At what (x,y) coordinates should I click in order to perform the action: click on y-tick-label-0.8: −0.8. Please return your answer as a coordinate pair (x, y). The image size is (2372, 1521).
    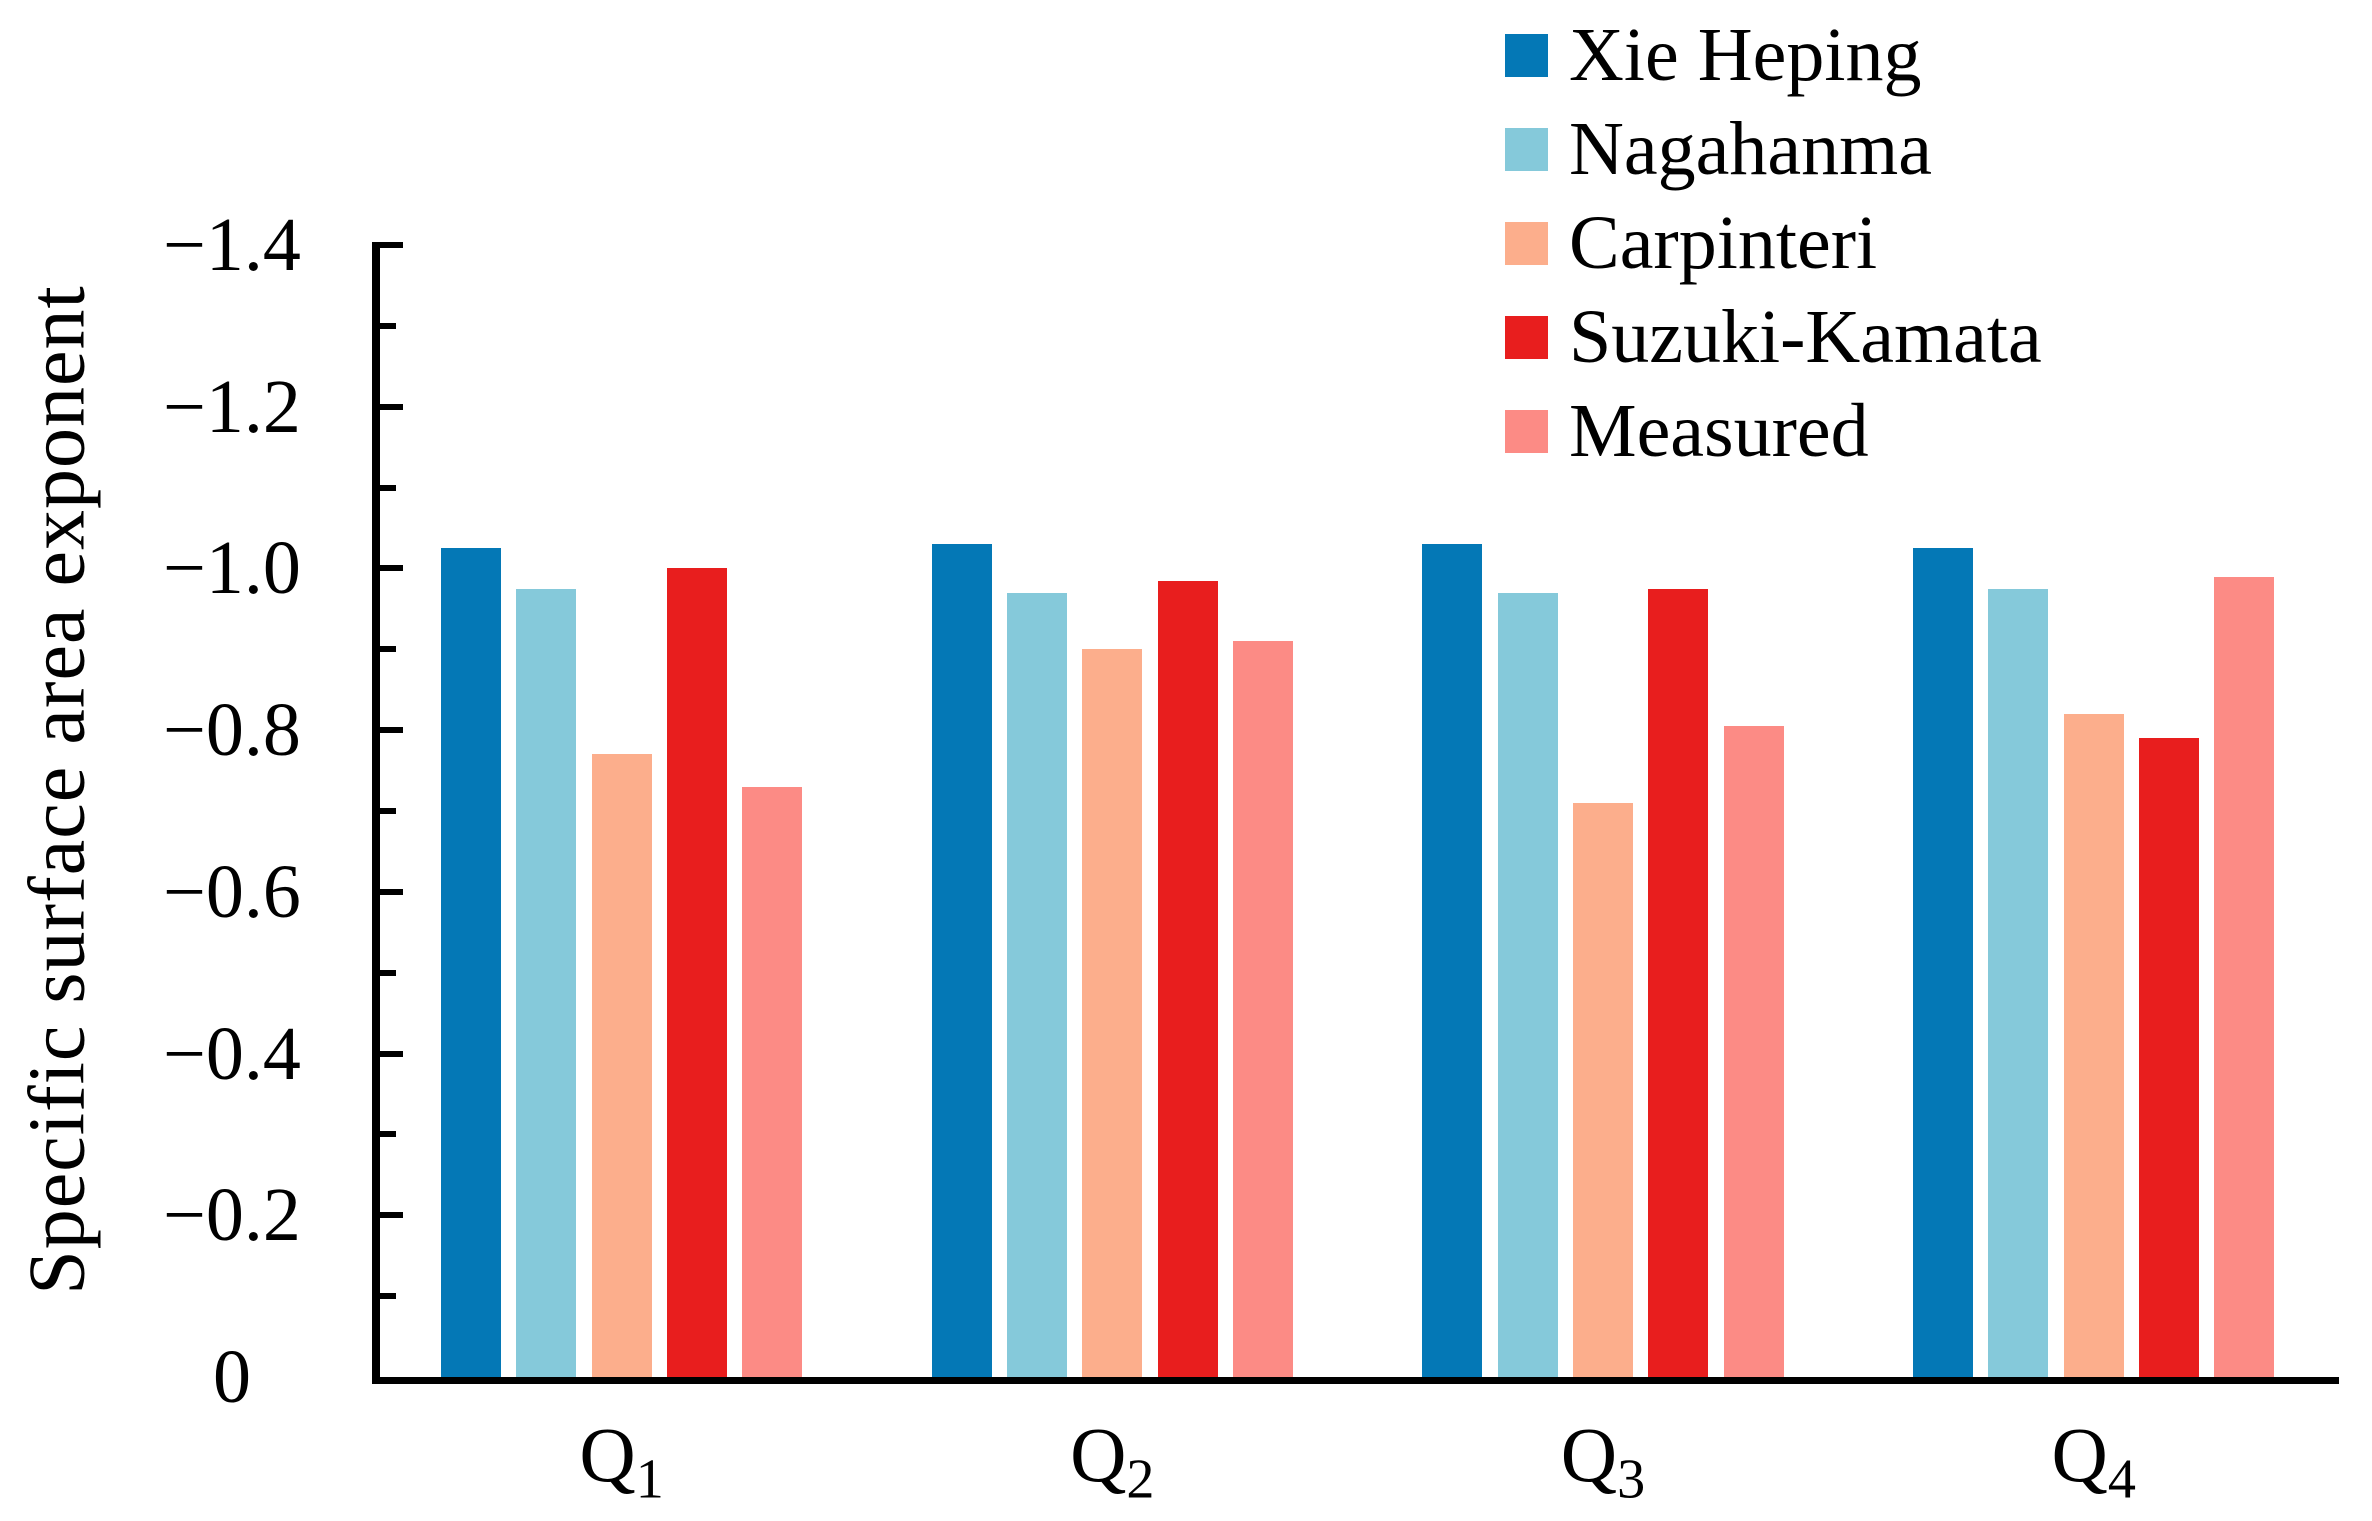
    Looking at the image, I should click on (232, 730).